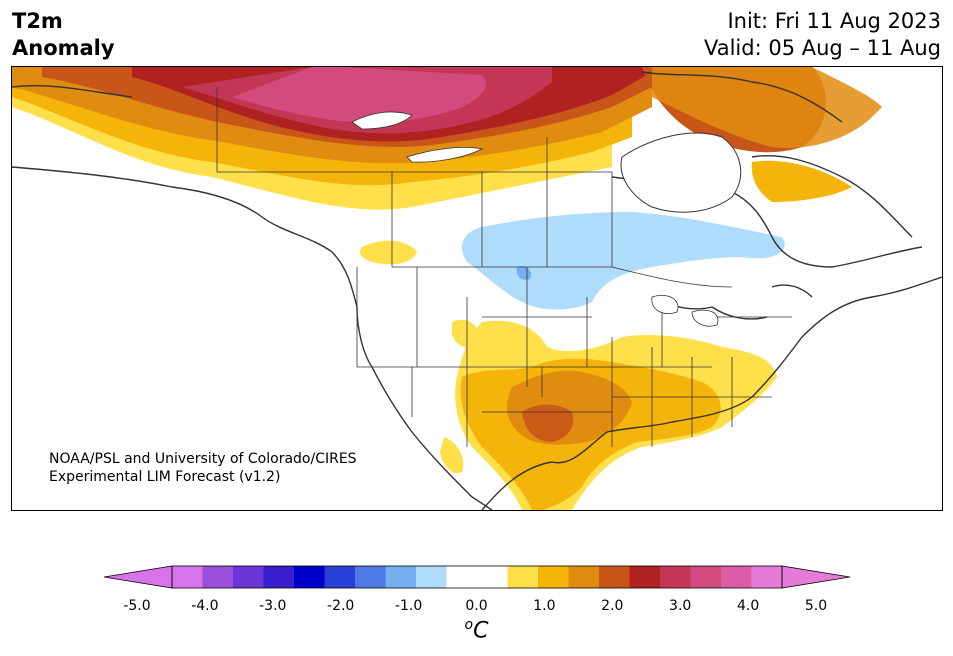 The image size is (953, 656). I want to click on colorbar-frame, so click(477, 577).